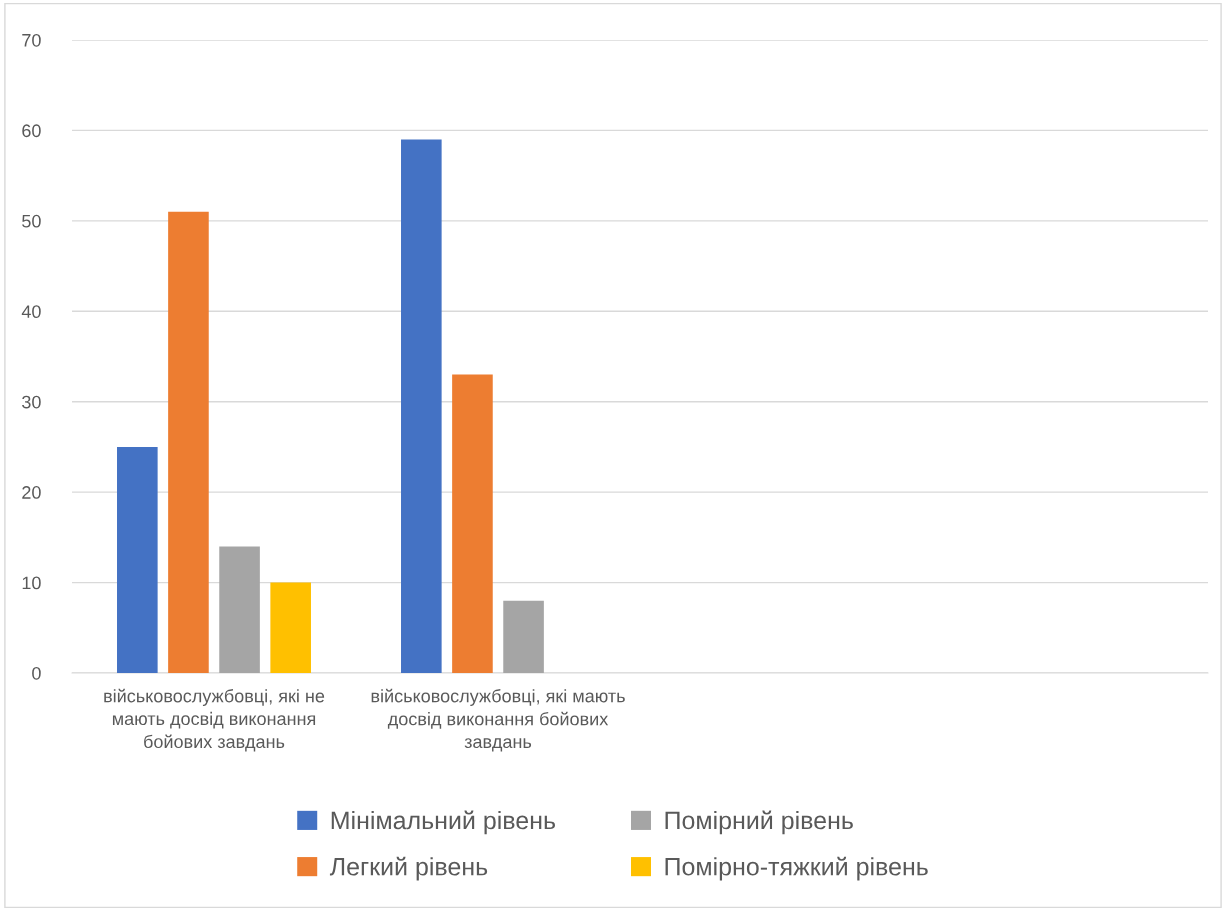 The height and width of the screenshot is (911, 1226). What do you see at coordinates (36, 673) in the screenshot?
I see `y-tick-label: 0` at bounding box center [36, 673].